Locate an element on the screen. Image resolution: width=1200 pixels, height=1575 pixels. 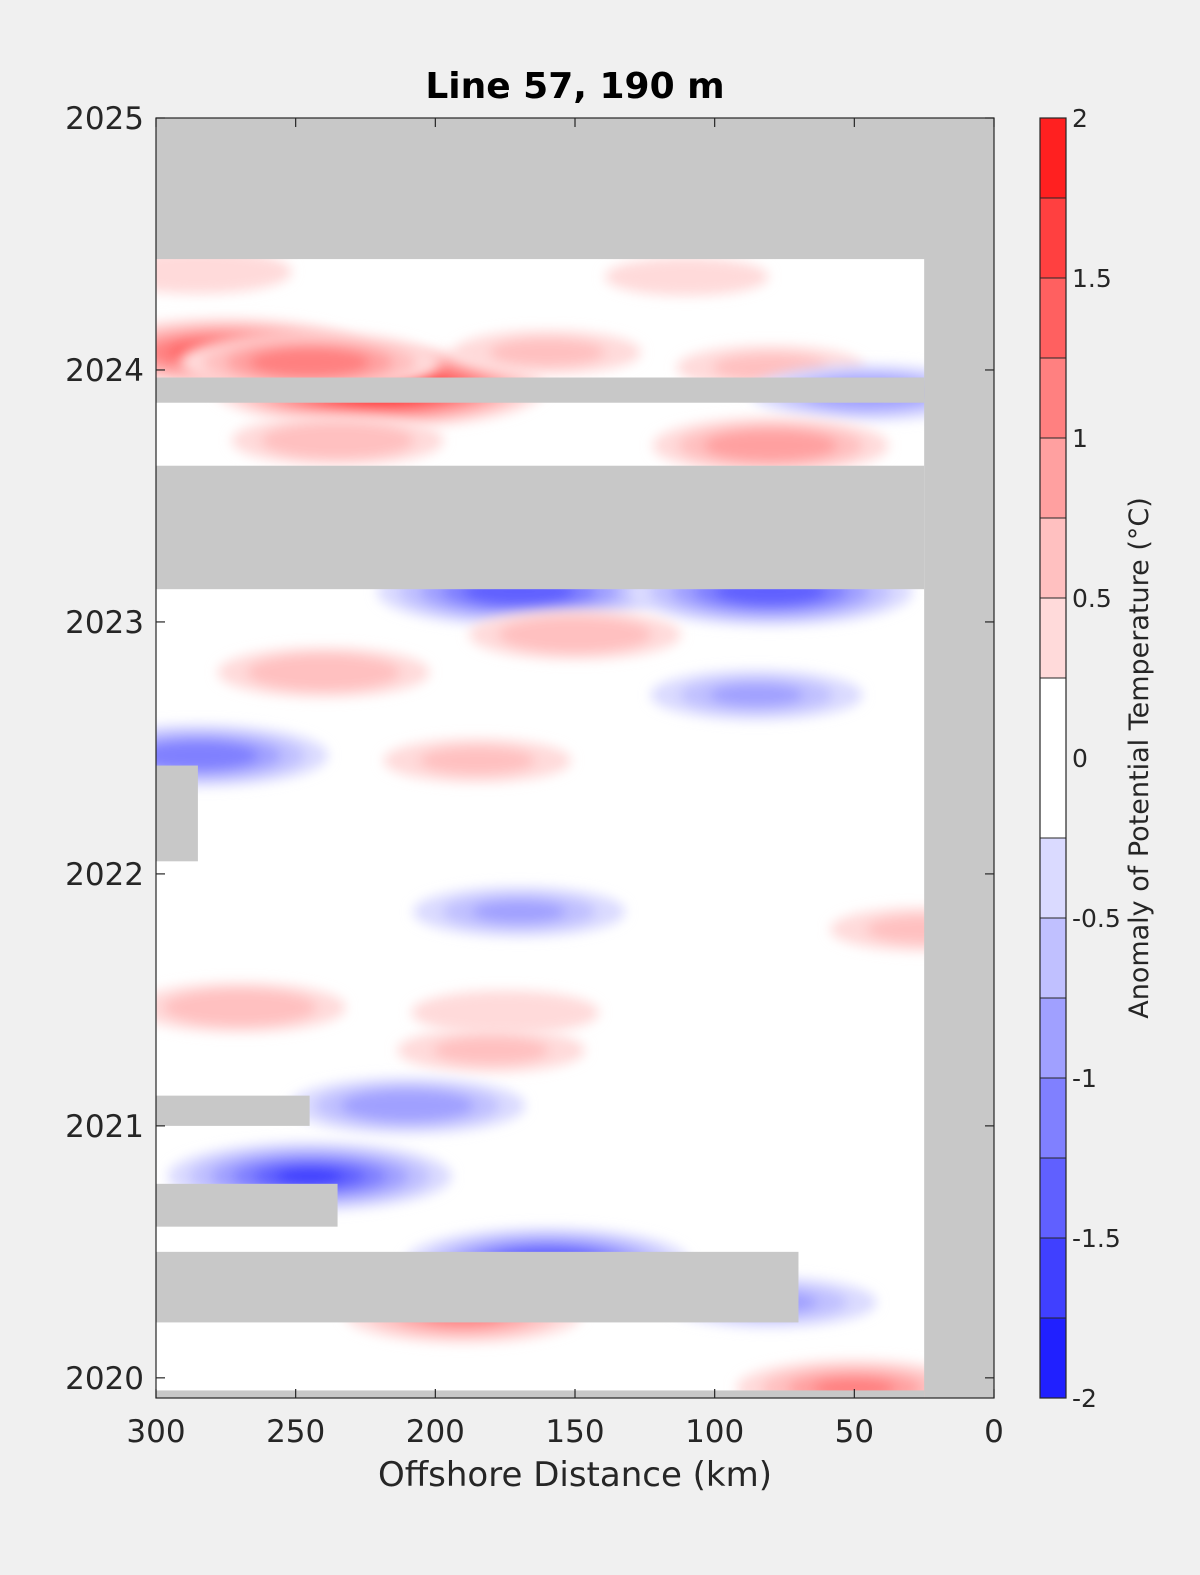
colorbar is located at coordinates (1053, 758).